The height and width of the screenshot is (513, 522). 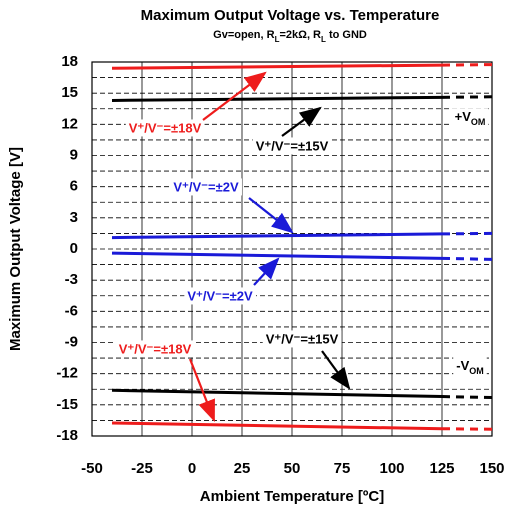 What do you see at coordinates (292, 468) in the screenshot?
I see `x-tick-label: 50` at bounding box center [292, 468].